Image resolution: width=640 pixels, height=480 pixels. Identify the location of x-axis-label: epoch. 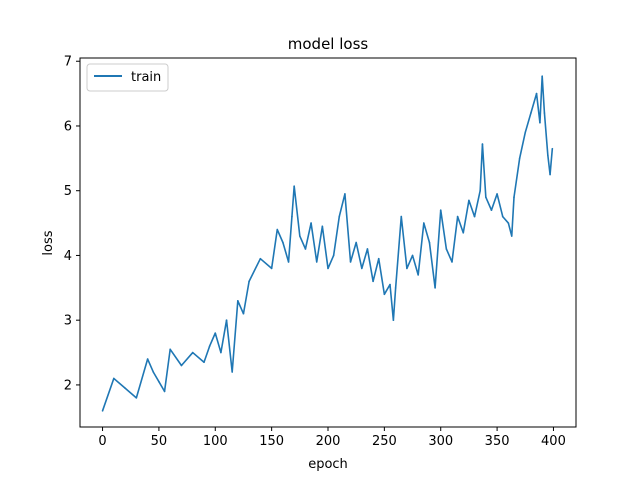
(328, 464).